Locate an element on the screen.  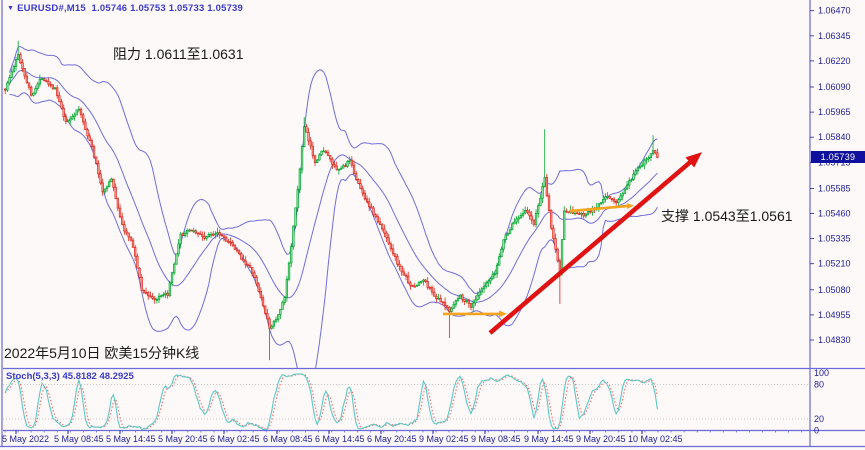
current-price-tag: 1.05739 is located at coordinates (838, 157).